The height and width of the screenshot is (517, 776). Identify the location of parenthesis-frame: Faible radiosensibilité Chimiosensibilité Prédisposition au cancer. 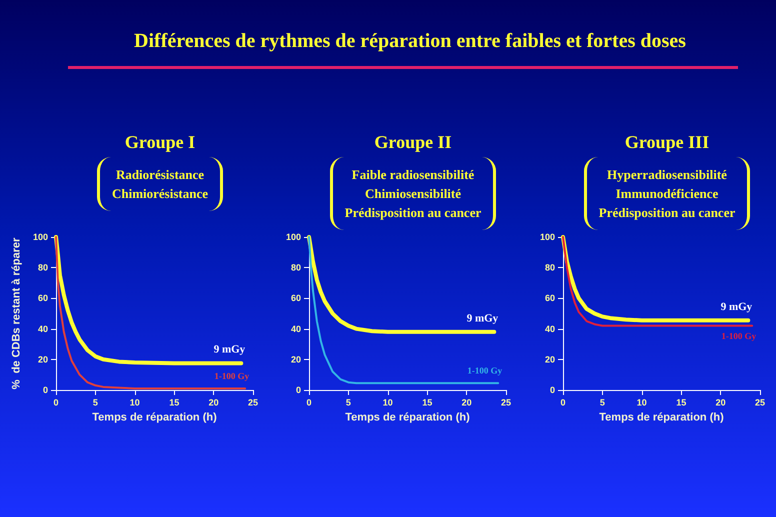
(413, 193).